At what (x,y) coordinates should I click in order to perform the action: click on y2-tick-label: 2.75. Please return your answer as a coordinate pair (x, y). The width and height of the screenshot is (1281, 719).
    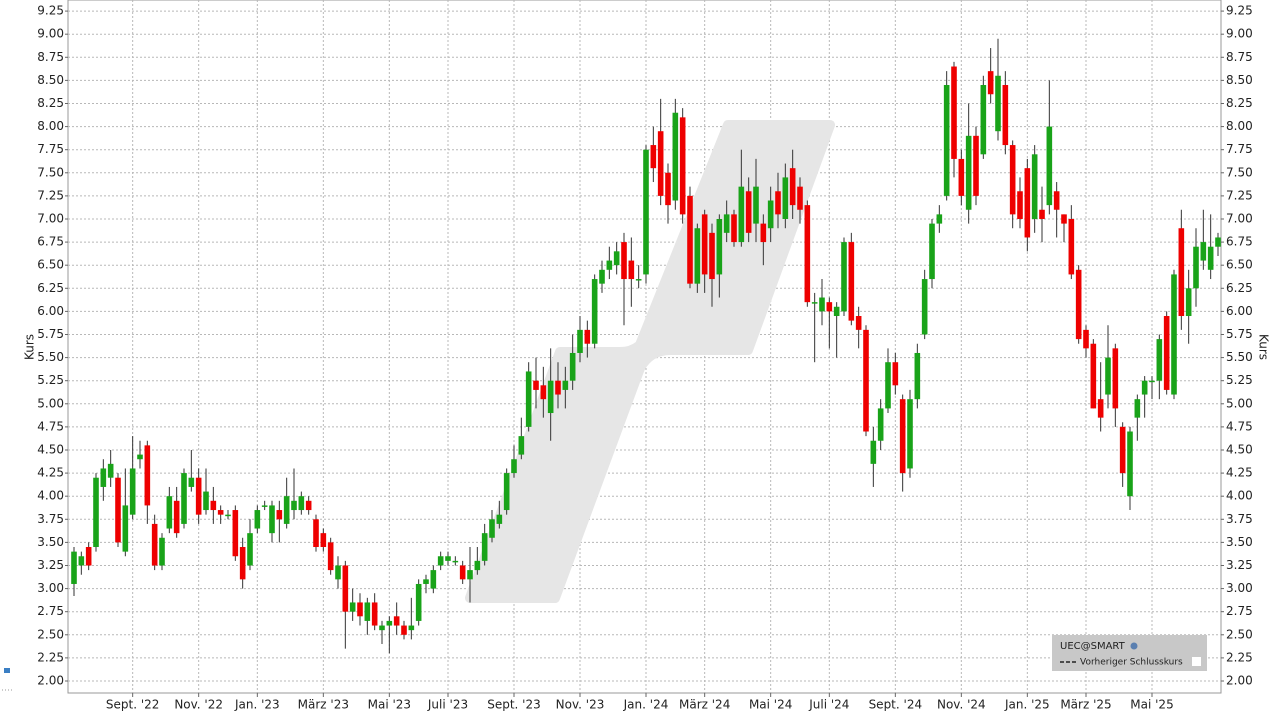
    Looking at the image, I should click on (1239, 611).